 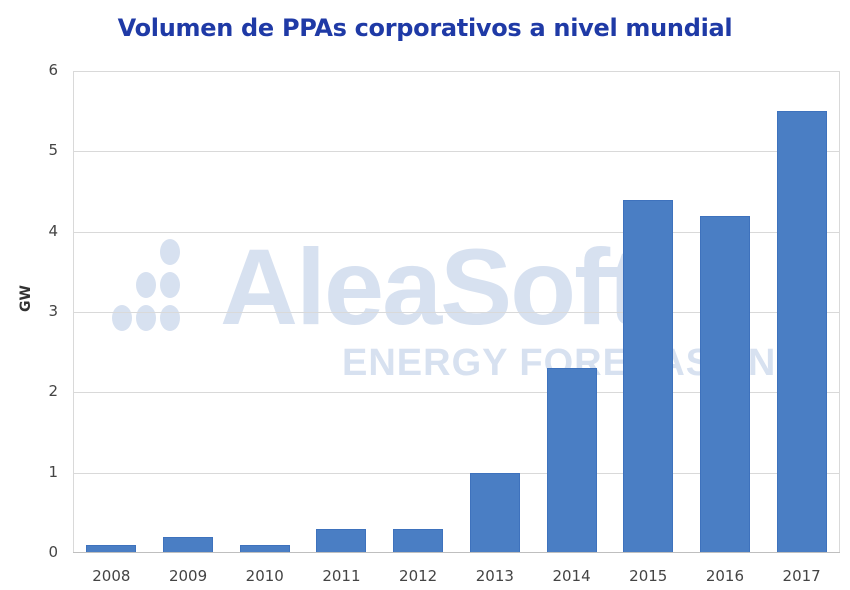 What do you see at coordinates (53, 391) in the screenshot?
I see `y-tick-label: 2` at bounding box center [53, 391].